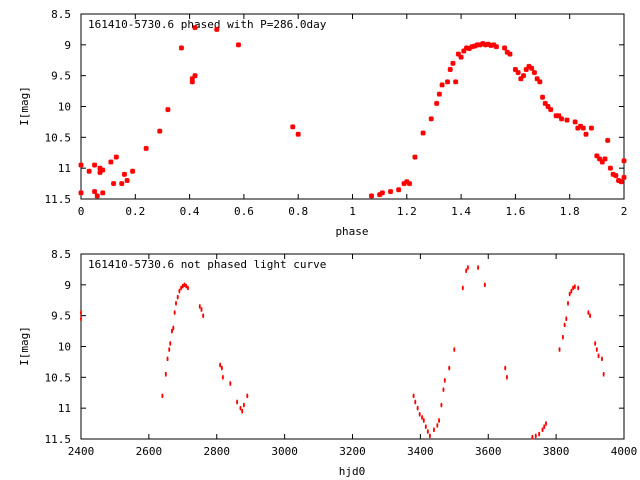 This screenshot has height=480, width=640. Describe the element at coordinates (284, 451) in the screenshot. I see `x-tick-label: 3000` at that location.